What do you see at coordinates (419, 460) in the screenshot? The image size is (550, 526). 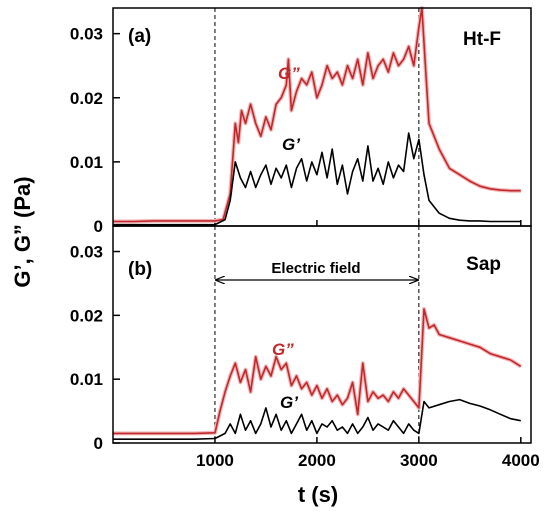 I see `x-tick-label: 3000` at bounding box center [419, 460].